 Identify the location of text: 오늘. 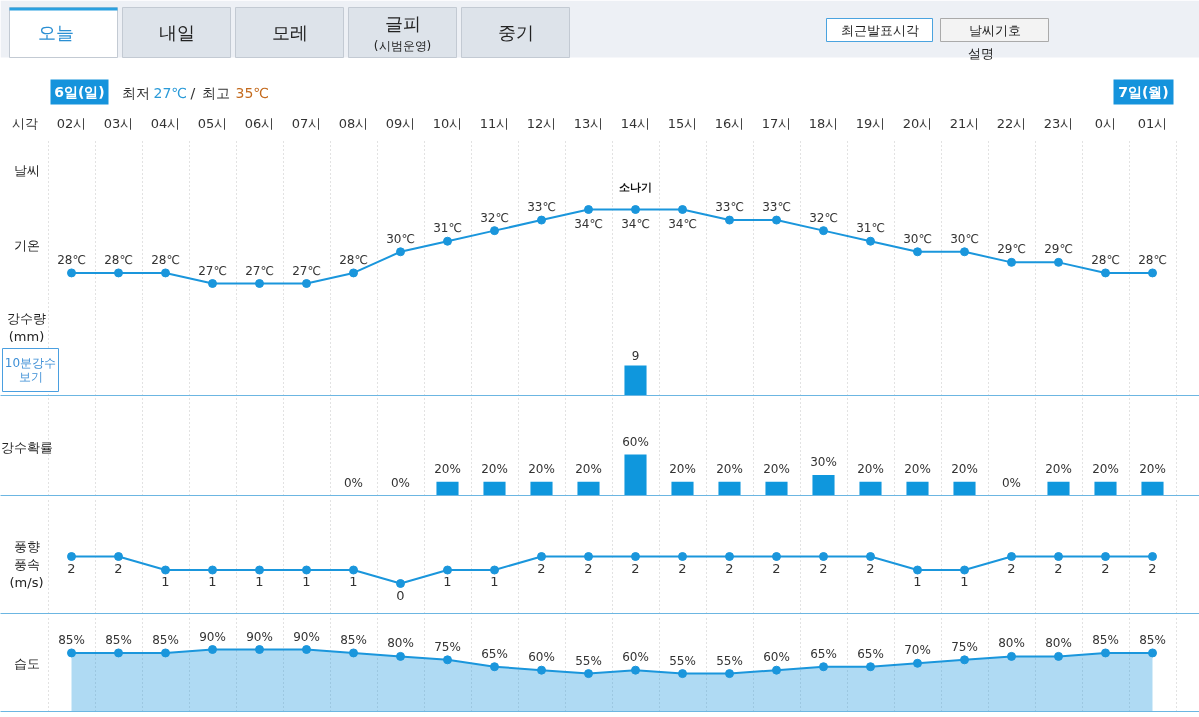
(55, 32).